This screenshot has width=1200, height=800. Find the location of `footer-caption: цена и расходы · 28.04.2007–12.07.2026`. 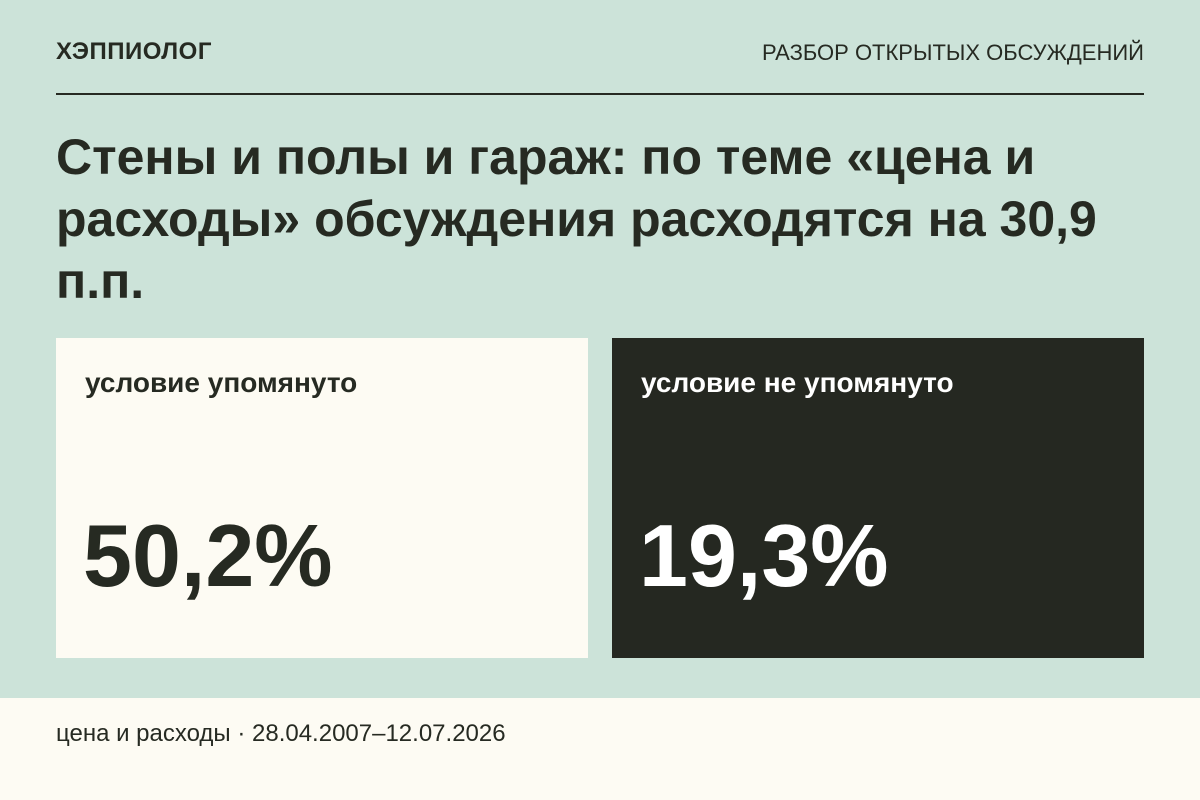

footer-caption: цена и расходы · 28.04.2007–12.07.2026 is located at coordinates (281, 733).